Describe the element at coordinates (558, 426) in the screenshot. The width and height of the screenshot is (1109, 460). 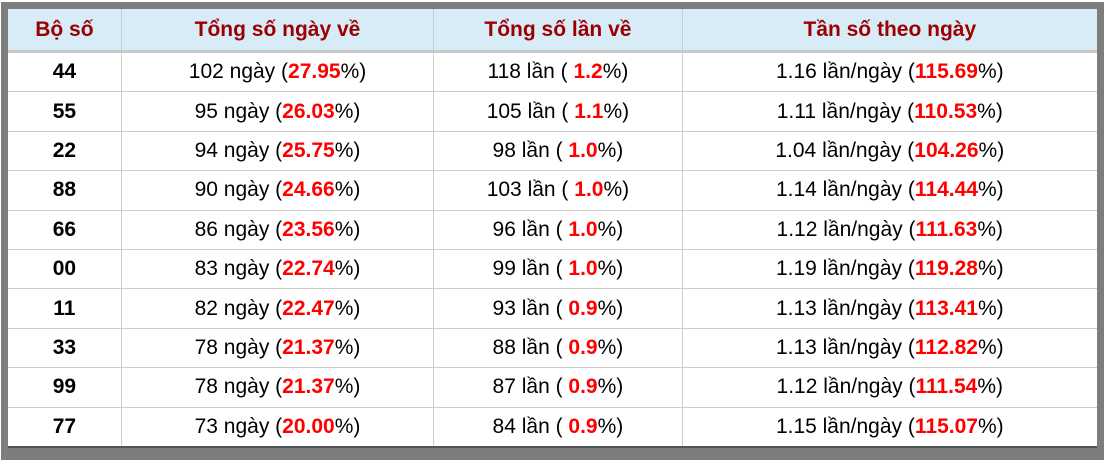
I see `total-times-cell: 84 lần ( 0.9%)` at that location.